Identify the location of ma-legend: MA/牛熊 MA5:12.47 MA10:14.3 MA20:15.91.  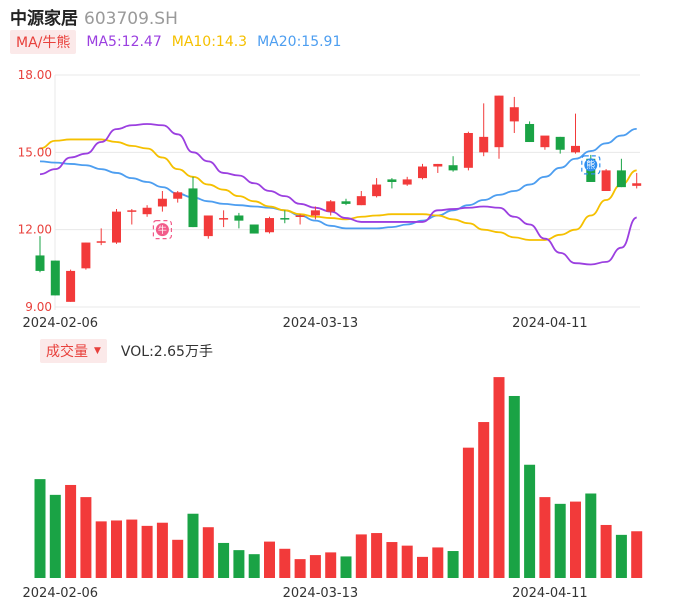
(175, 42).